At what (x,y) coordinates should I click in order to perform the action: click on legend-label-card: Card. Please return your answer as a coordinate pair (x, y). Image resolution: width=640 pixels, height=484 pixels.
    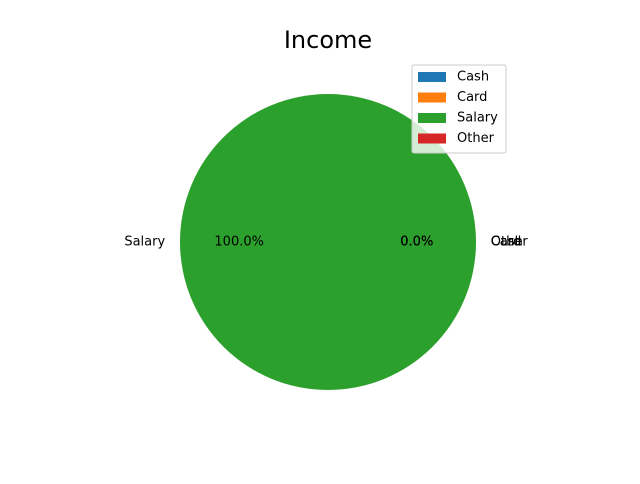
    Looking at the image, I should click on (472, 97).